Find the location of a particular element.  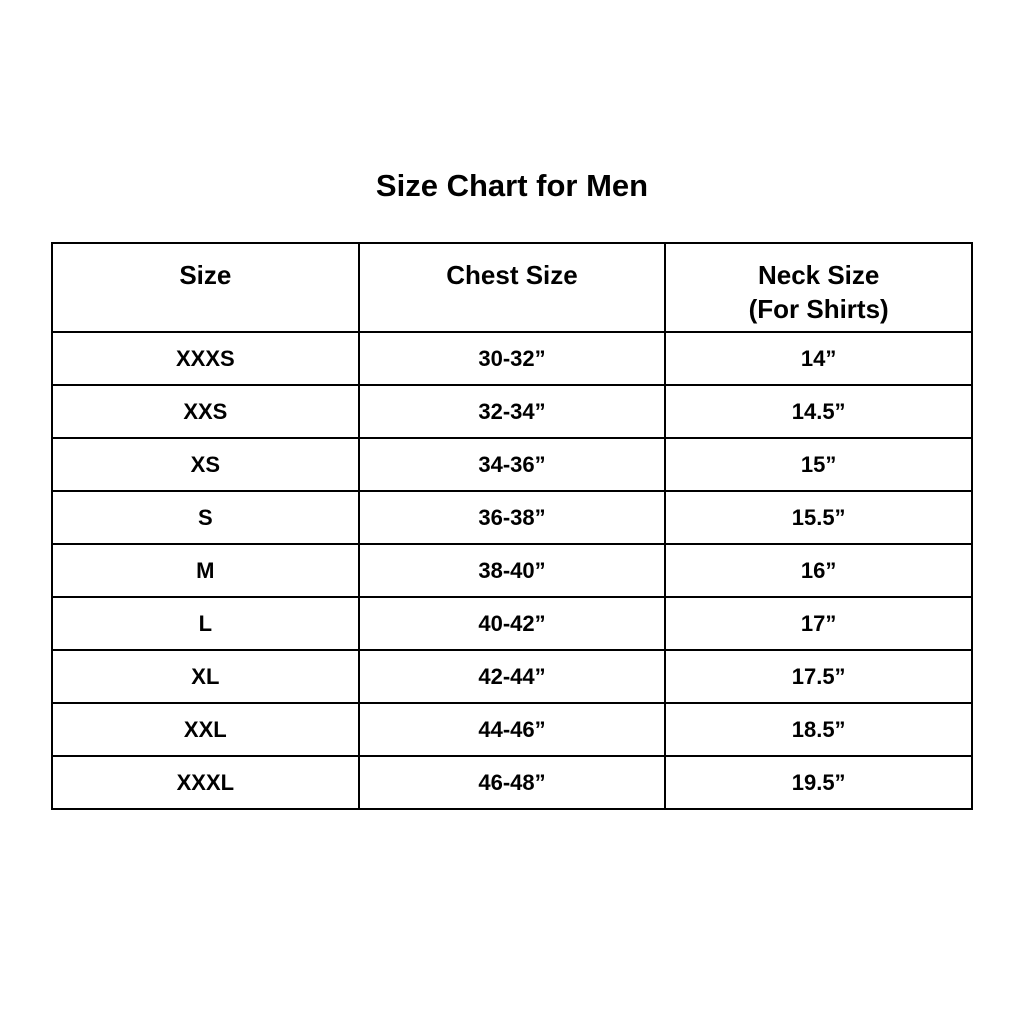

cell-size: XXXL is located at coordinates (205, 782).